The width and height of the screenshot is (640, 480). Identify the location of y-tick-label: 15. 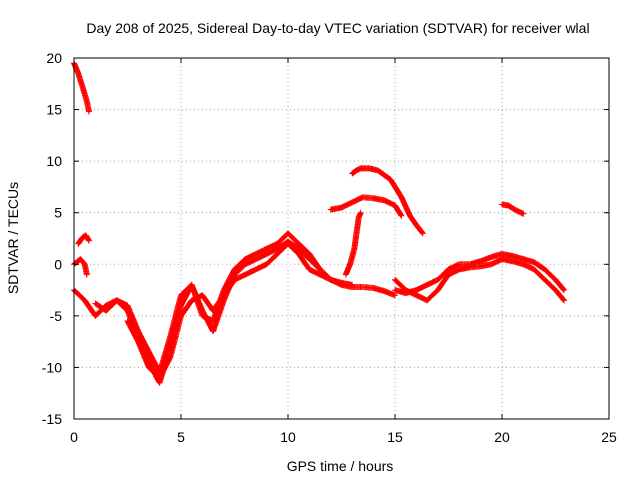
(54, 110).